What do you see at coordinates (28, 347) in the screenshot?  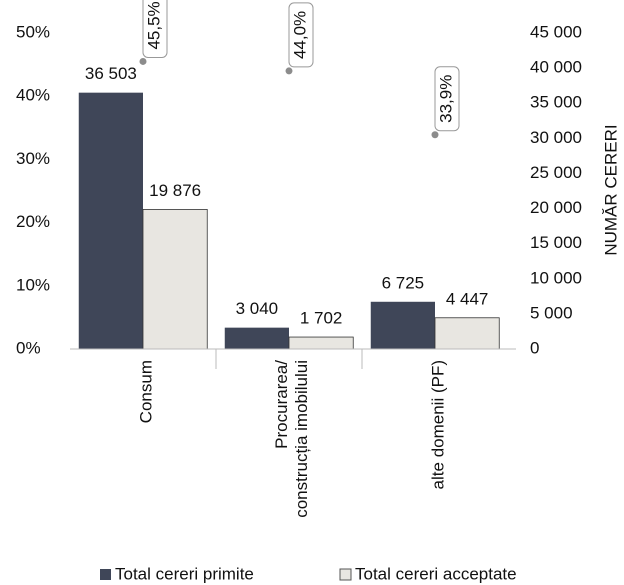 I see `y-tick-label: 0%` at bounding box center [28, 347].